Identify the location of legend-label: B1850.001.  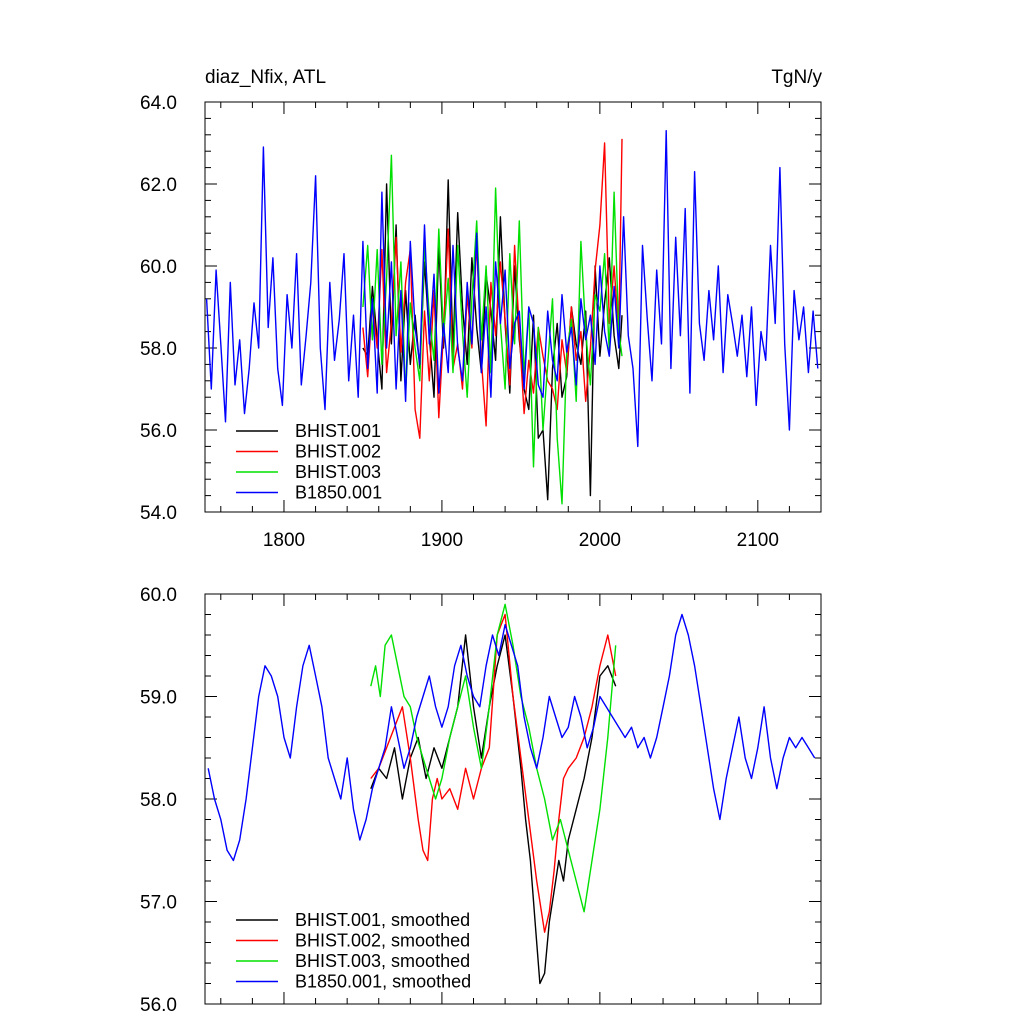
(338, 493).